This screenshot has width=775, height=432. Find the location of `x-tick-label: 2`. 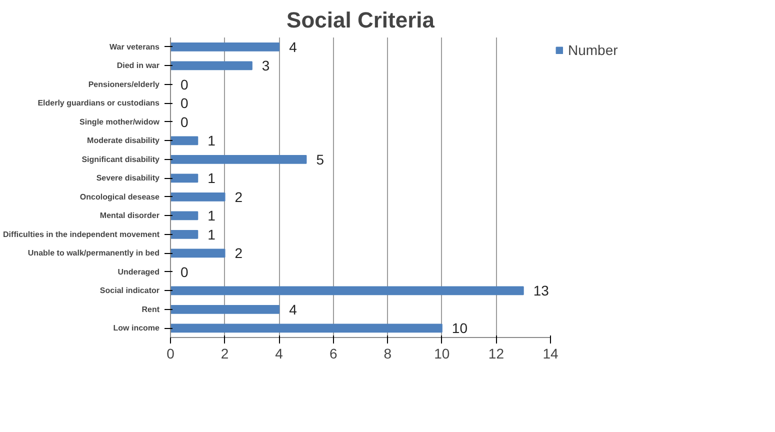

x-tick-label: 2 is located at coordinates (224, 354).